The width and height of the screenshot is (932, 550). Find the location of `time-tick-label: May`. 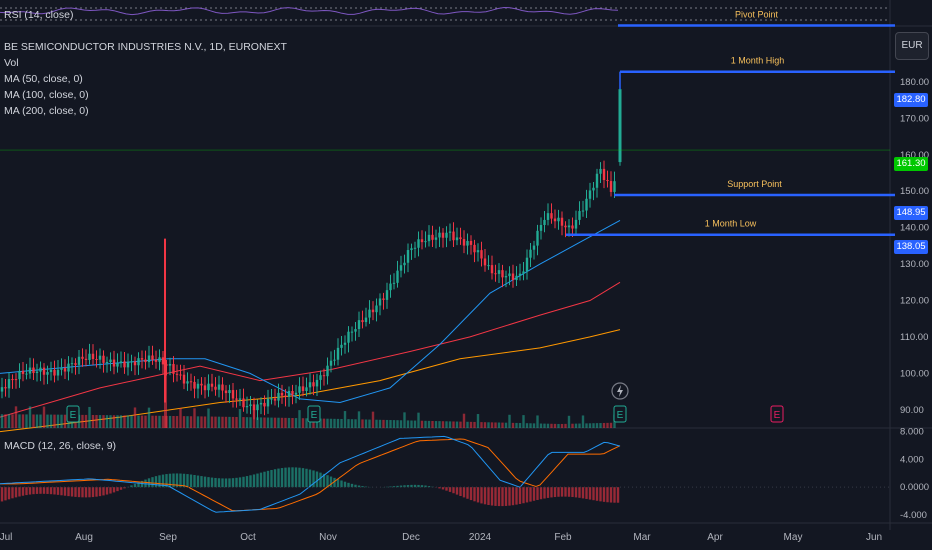

time-tick-label: May is located at coordinates (793, 537).